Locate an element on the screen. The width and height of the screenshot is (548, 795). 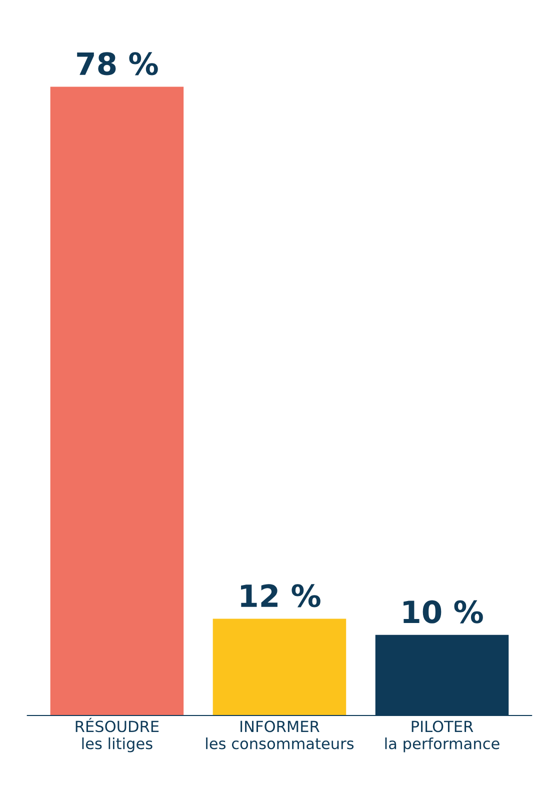
x-tick-label: PILOTER la performance is located at coordinates (442, 736).